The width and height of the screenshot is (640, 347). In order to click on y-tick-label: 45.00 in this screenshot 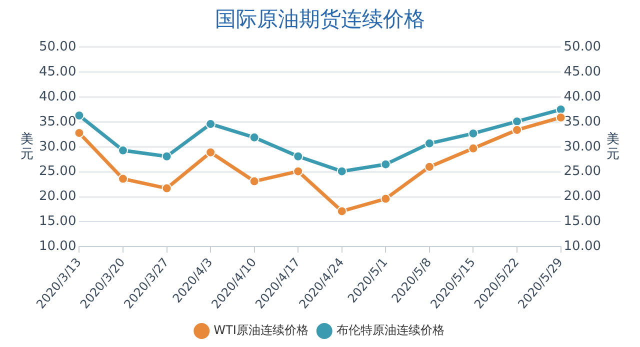, I will do `click(57, 72)`.